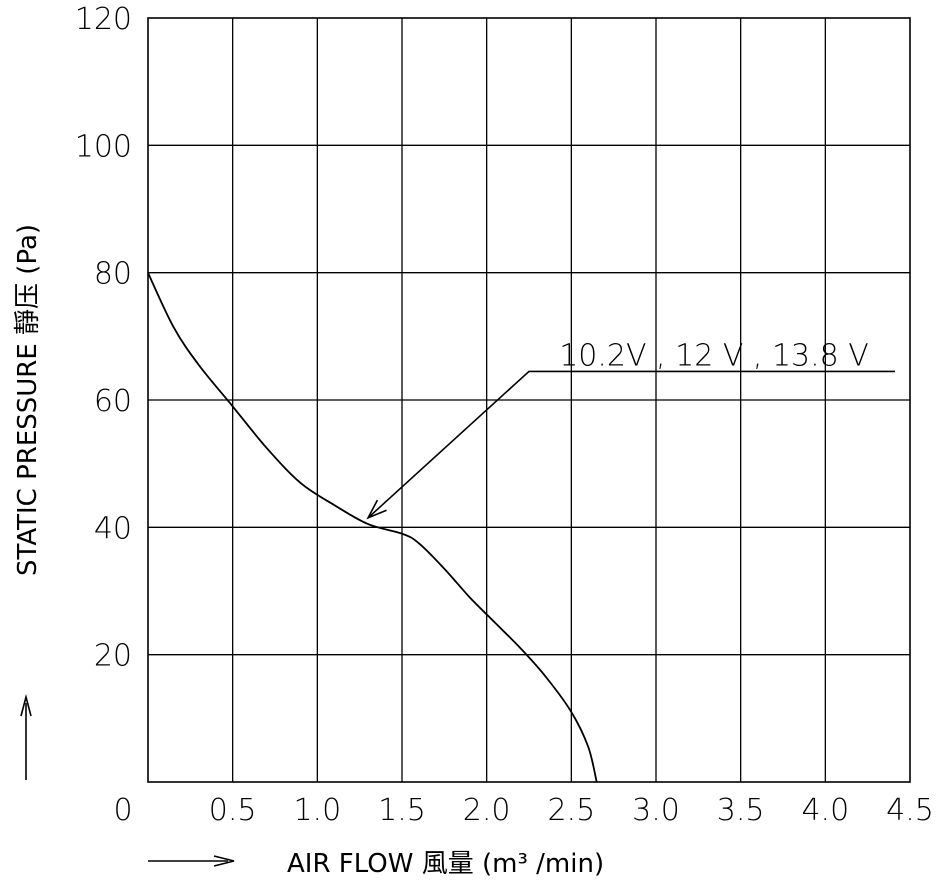  I want to click on y-tick-label: 20, so click(113, 656).